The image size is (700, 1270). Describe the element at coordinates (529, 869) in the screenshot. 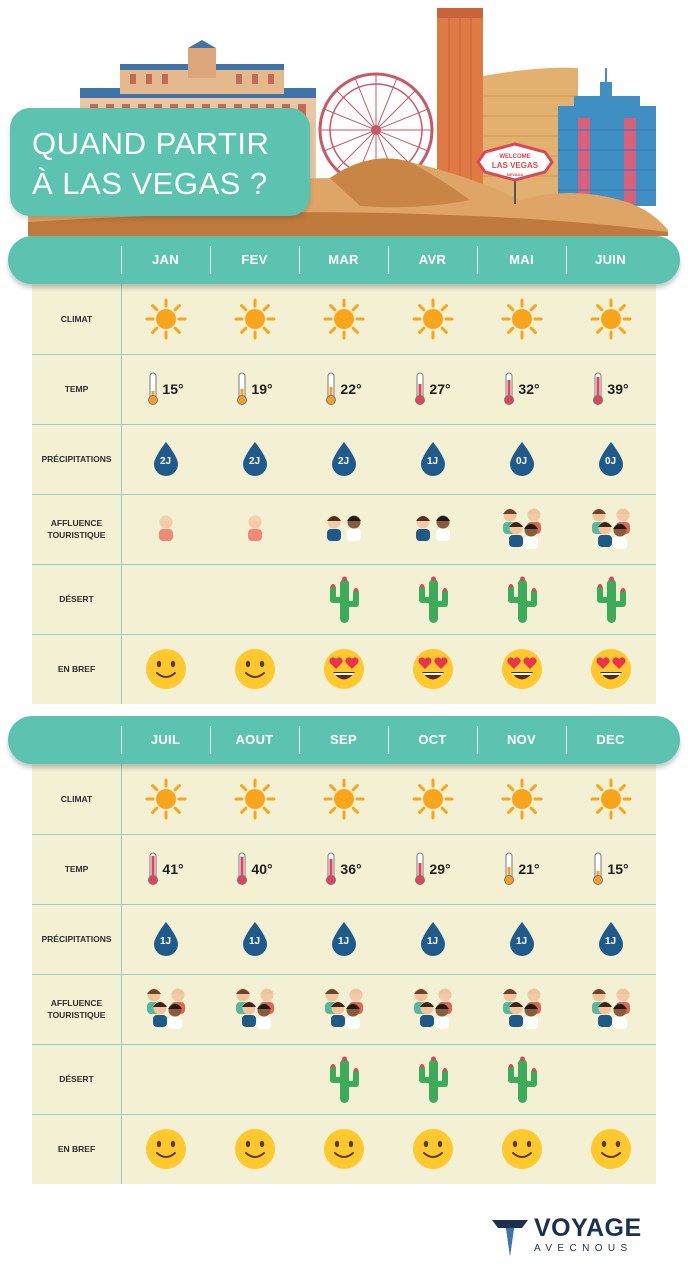

I see `temp-value: 21°` at that location.